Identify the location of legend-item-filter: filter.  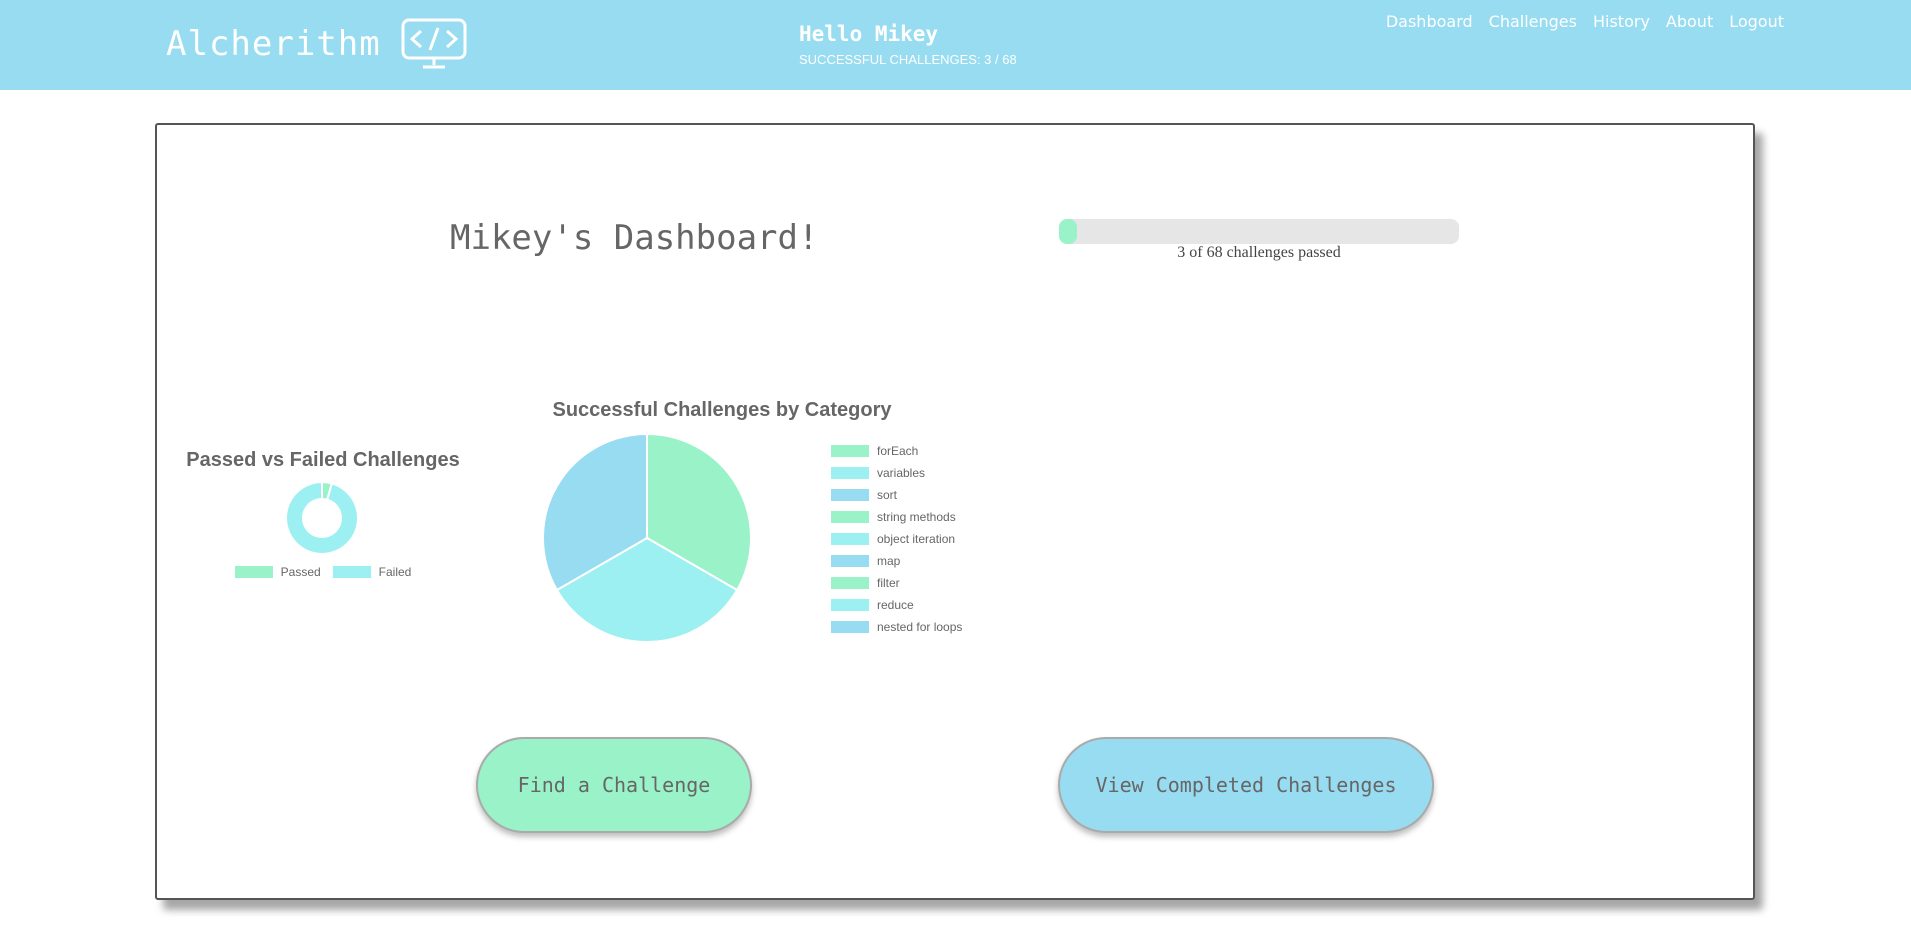
(896, 583).